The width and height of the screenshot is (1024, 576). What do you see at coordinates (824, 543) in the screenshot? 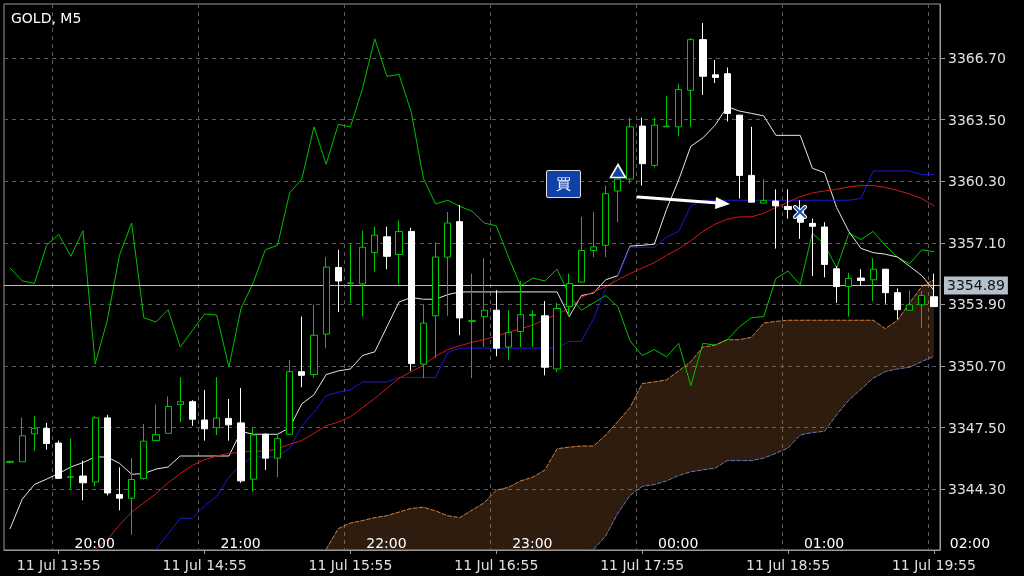
I see `annotation: 01:00` at bounding box center [824, 543].